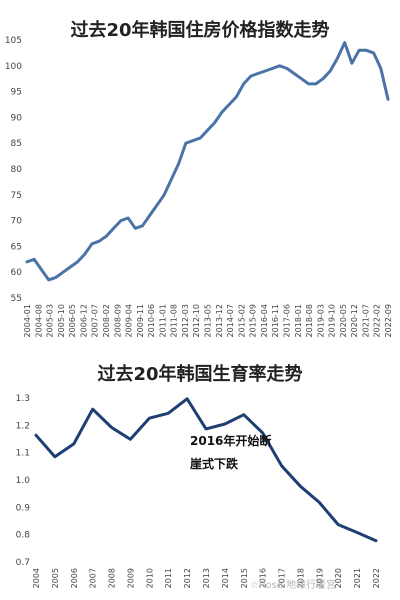 This screenshot has width=400, height=600. What do you see at coordinates (61, 320) in the screenshot?
I see `x-tick-label: 2005-10` at bounding box center [61, 320].